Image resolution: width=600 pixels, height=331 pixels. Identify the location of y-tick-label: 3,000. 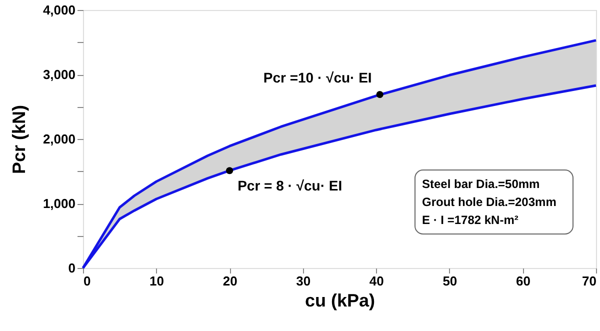
(59, 74).